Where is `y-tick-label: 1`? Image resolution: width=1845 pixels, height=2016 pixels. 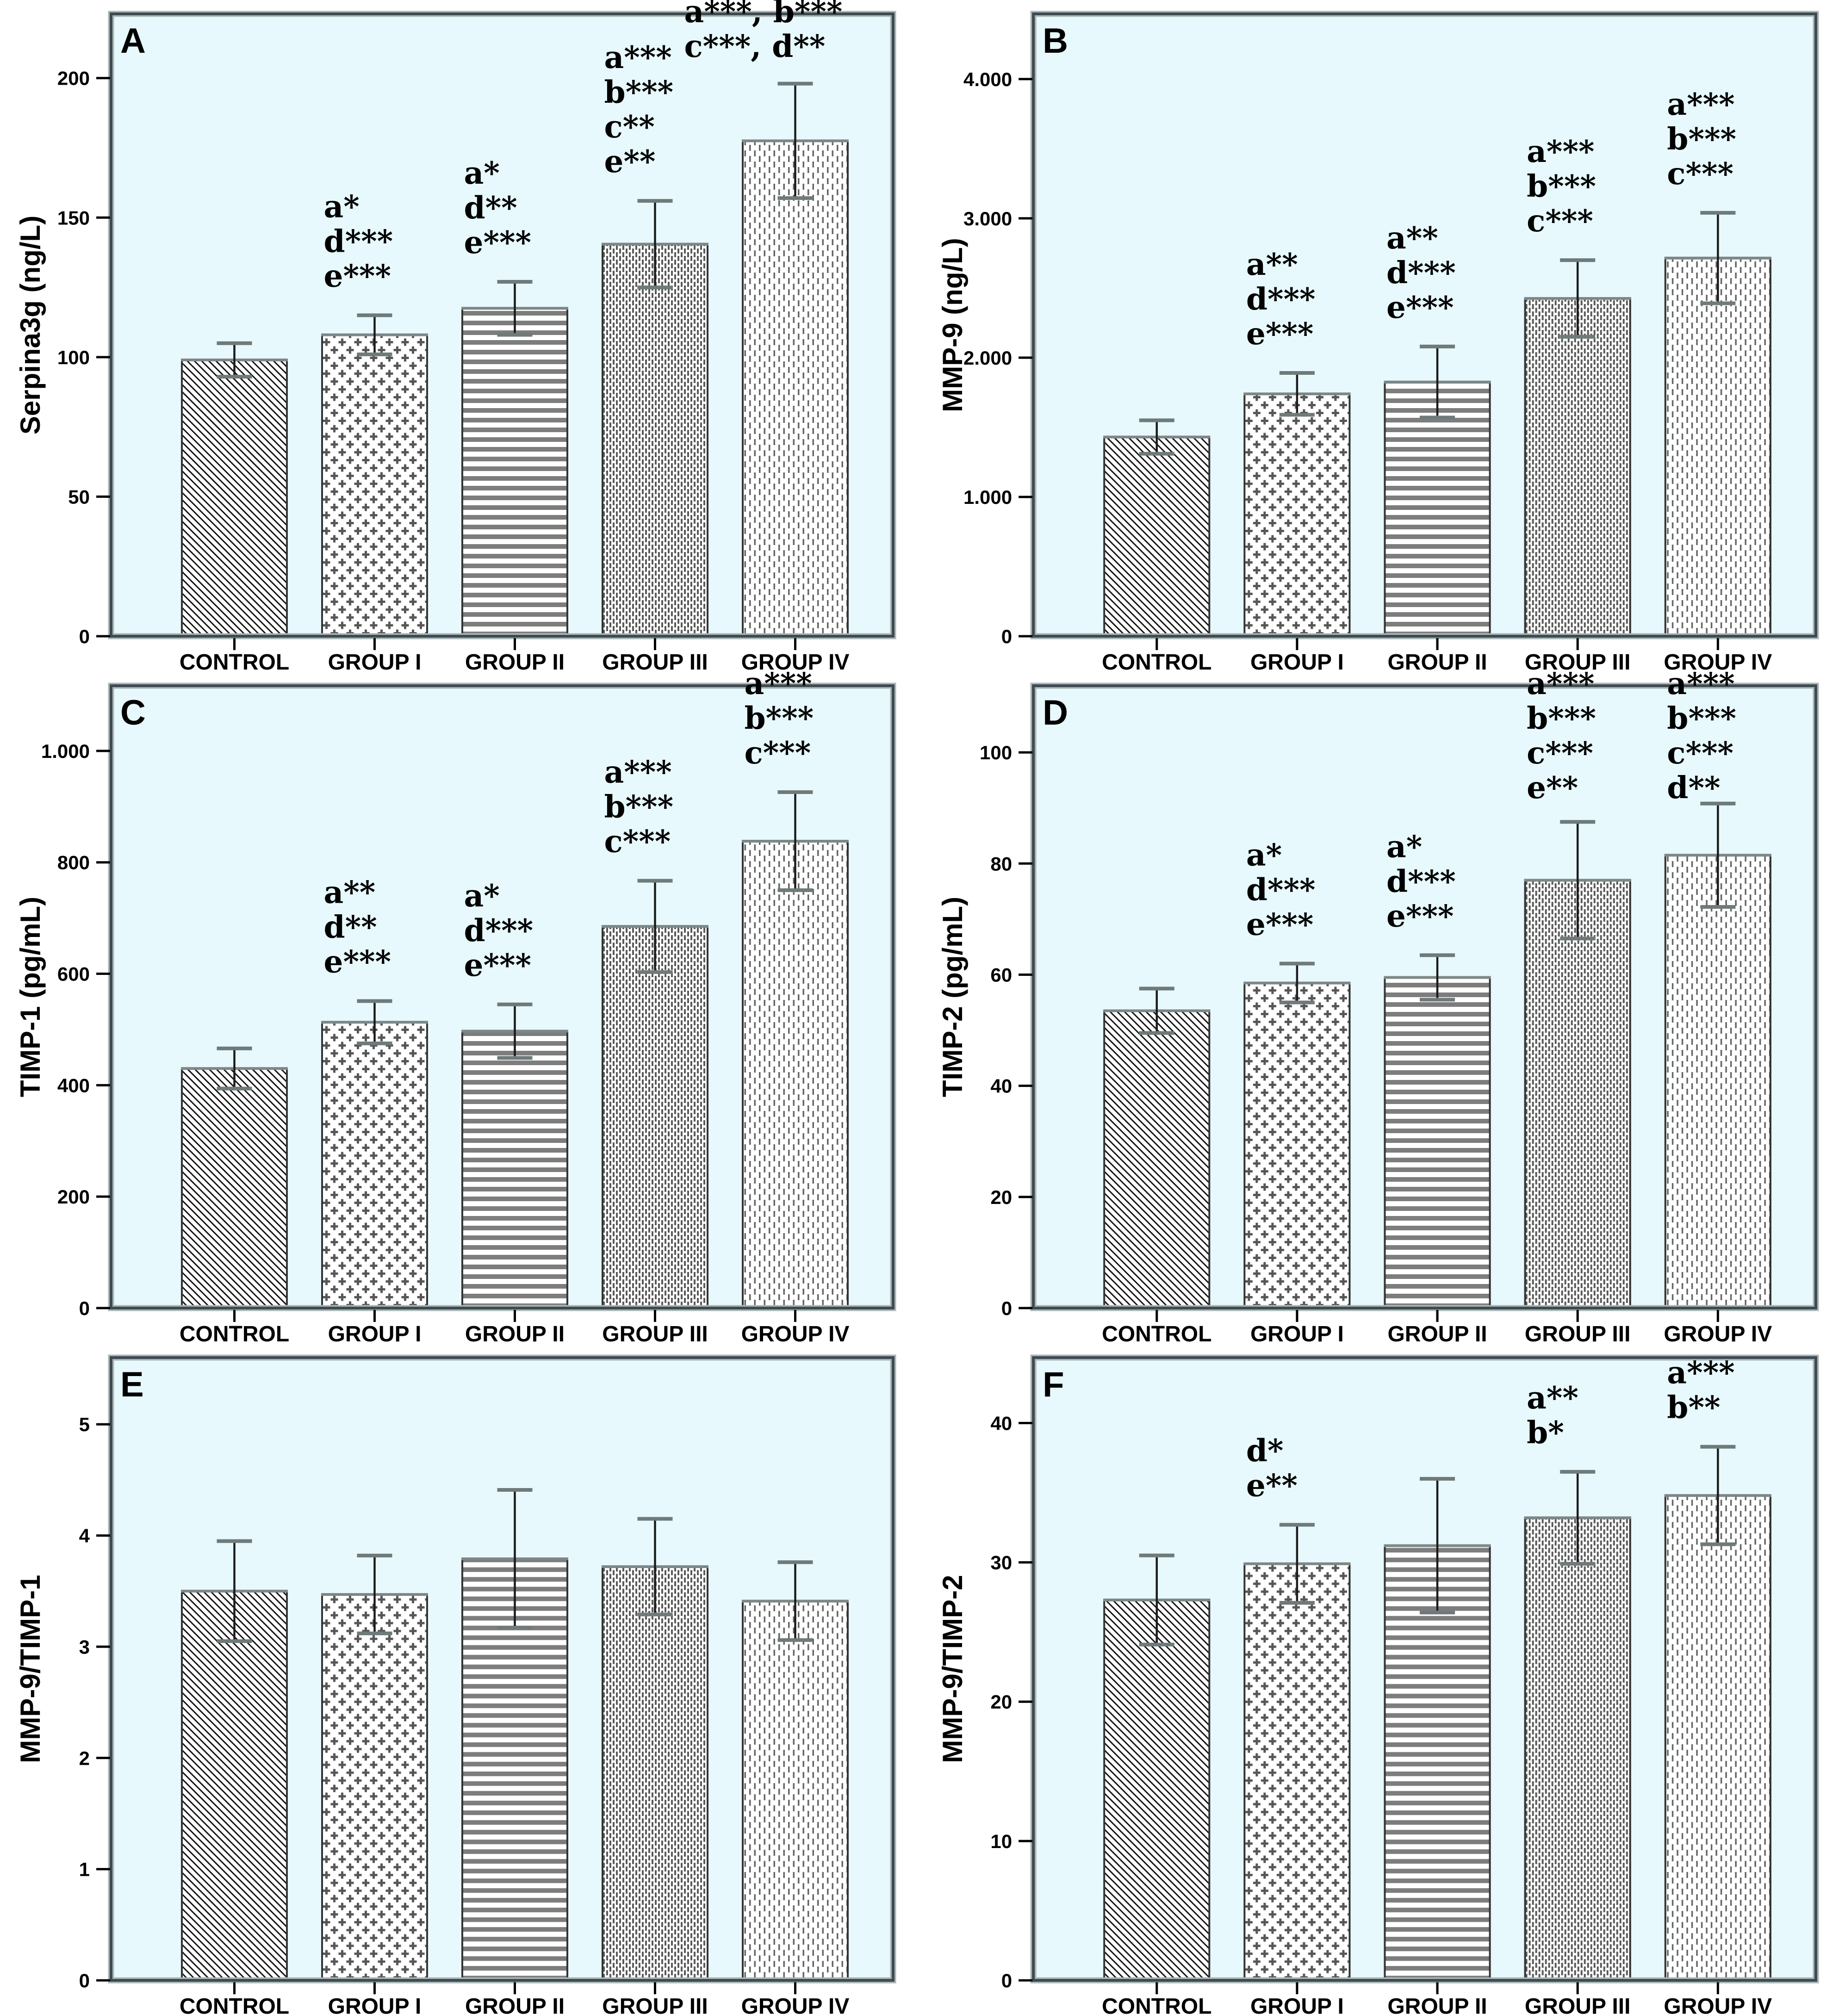
y-tick-label: 1 is located at coordinates (85, 1870).